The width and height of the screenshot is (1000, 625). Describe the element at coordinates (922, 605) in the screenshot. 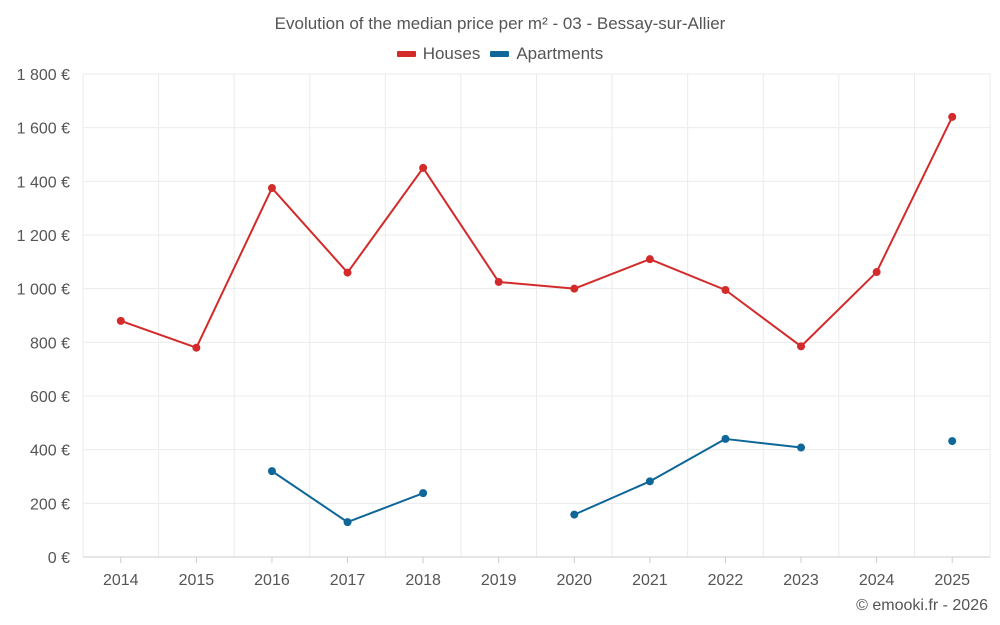

I see `credit: © emooki.fr - 2026` at that location.